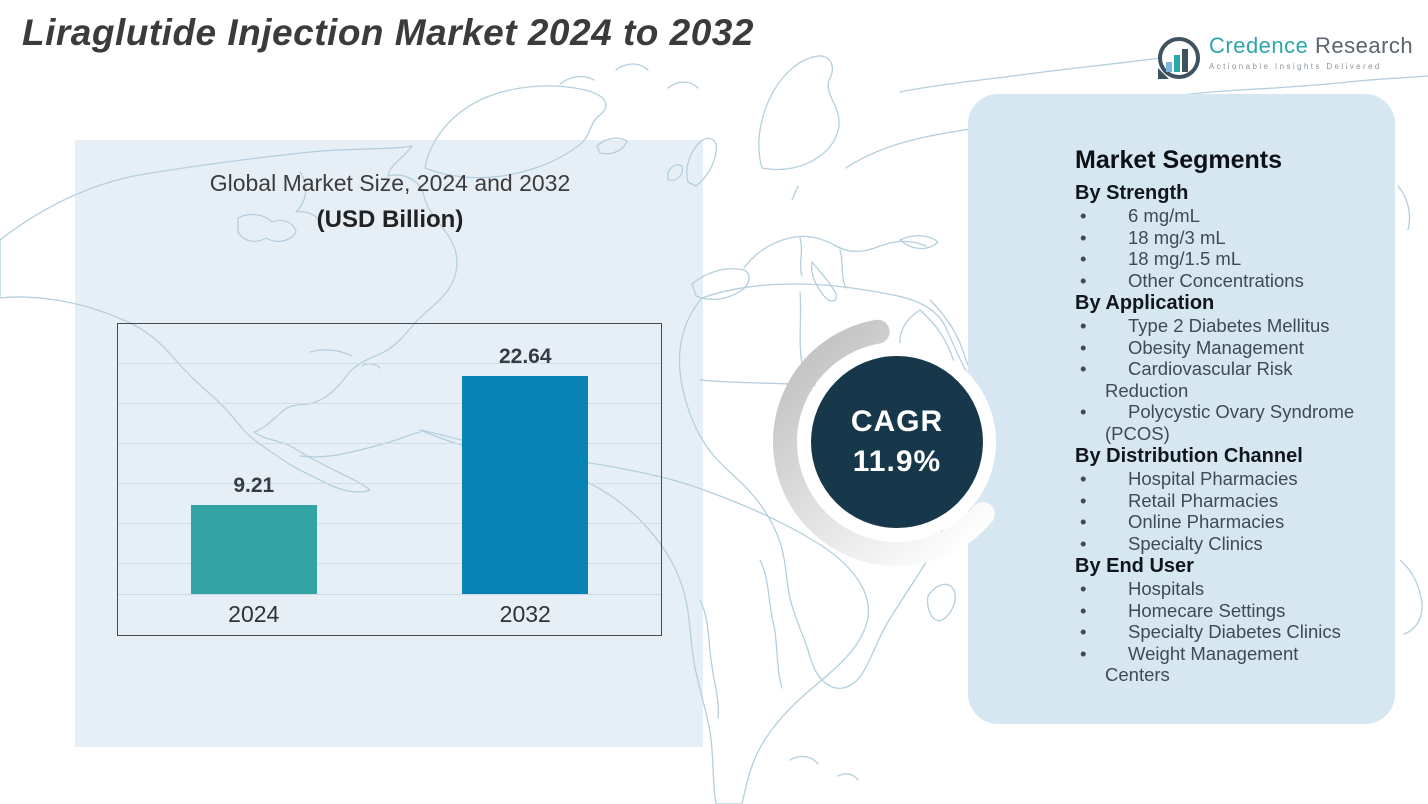  I want to click on segment-item-label: 6 mg/mL, so click(1164, 215).